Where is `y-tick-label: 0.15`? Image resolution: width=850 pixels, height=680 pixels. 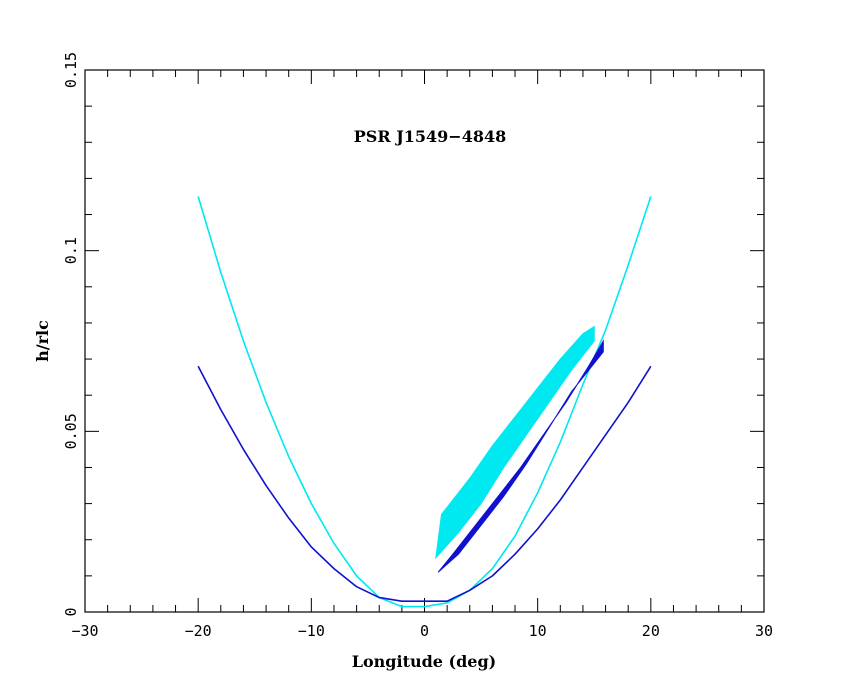 y-tick-label: 0.15 is located at coordinates (71, 70).